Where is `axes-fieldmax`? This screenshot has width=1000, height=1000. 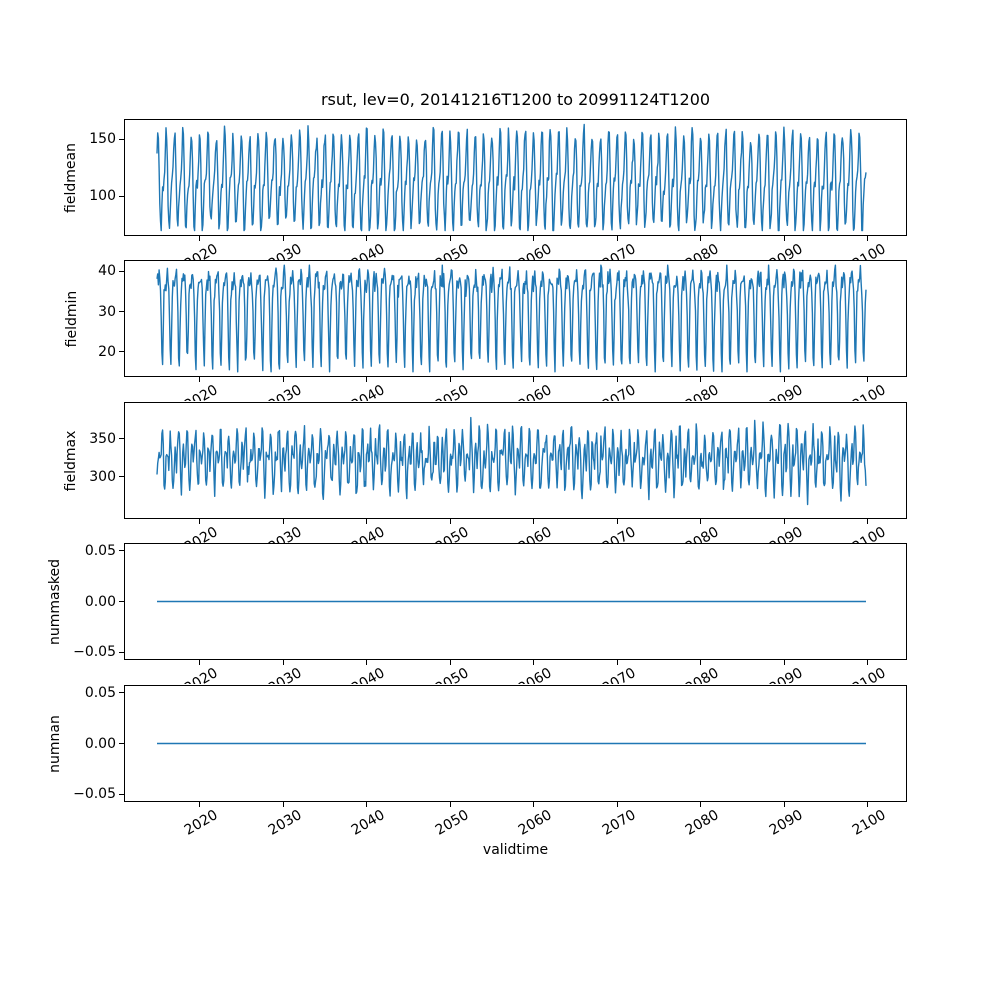 axes-fieldmax is located at coordinates (515, 460).